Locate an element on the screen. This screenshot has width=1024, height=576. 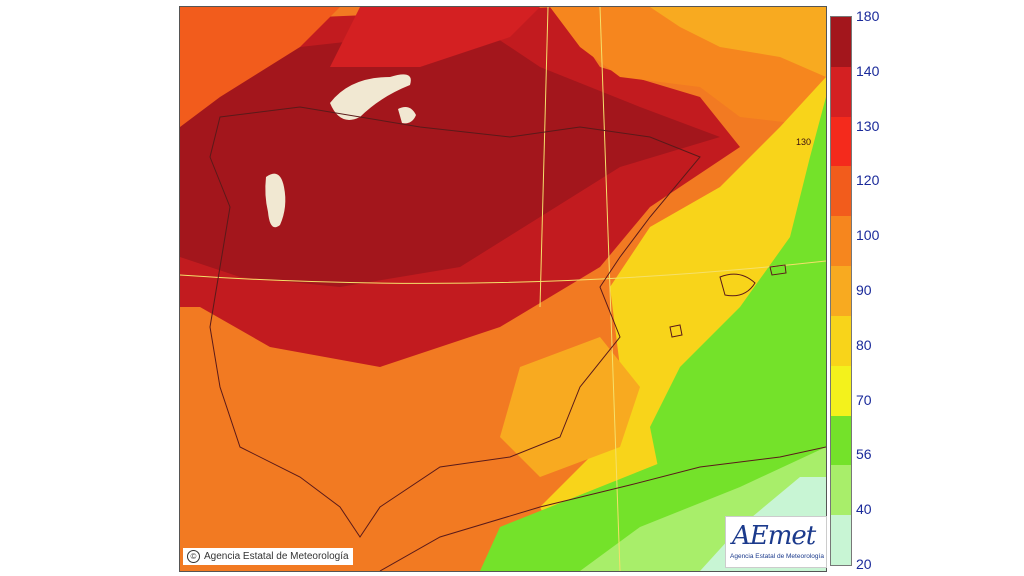
legend-label-70: 70 is located at coordinates (864, 399).